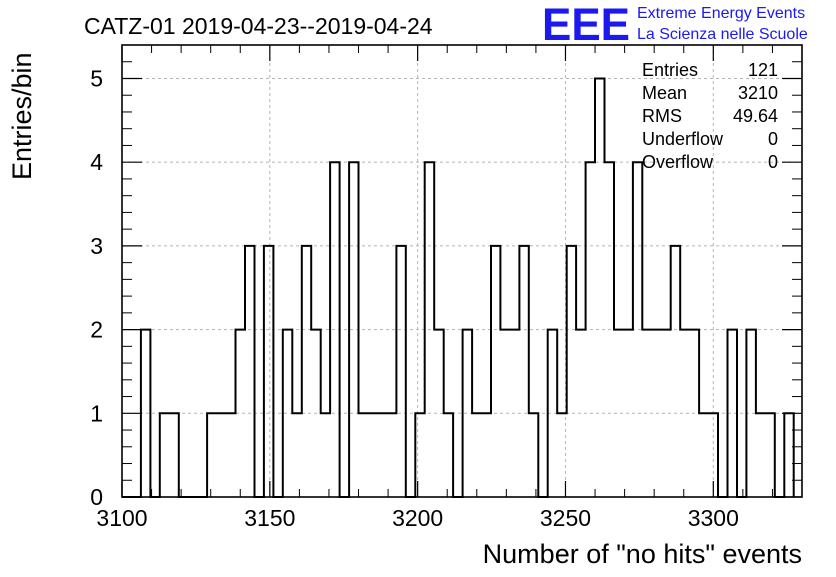 The image size is (836, 577). I want to click on y-axis-label: Entries/bin, so click(22, 116).